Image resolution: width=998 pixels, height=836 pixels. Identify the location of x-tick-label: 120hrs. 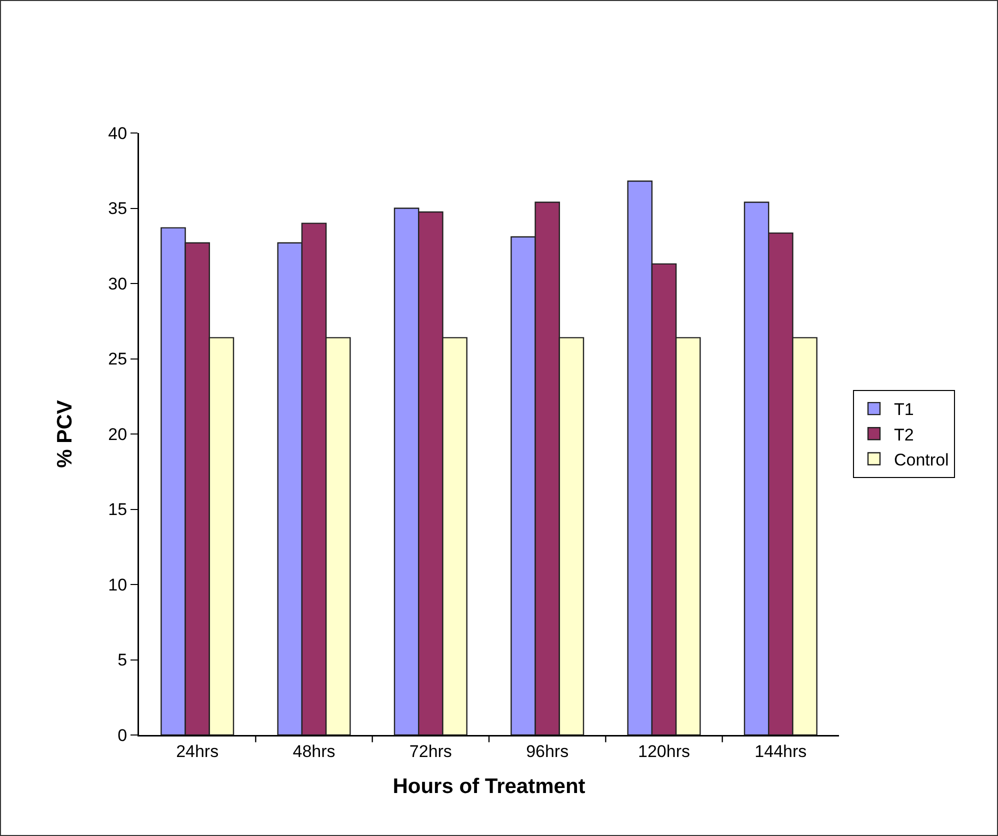
(664, 751).